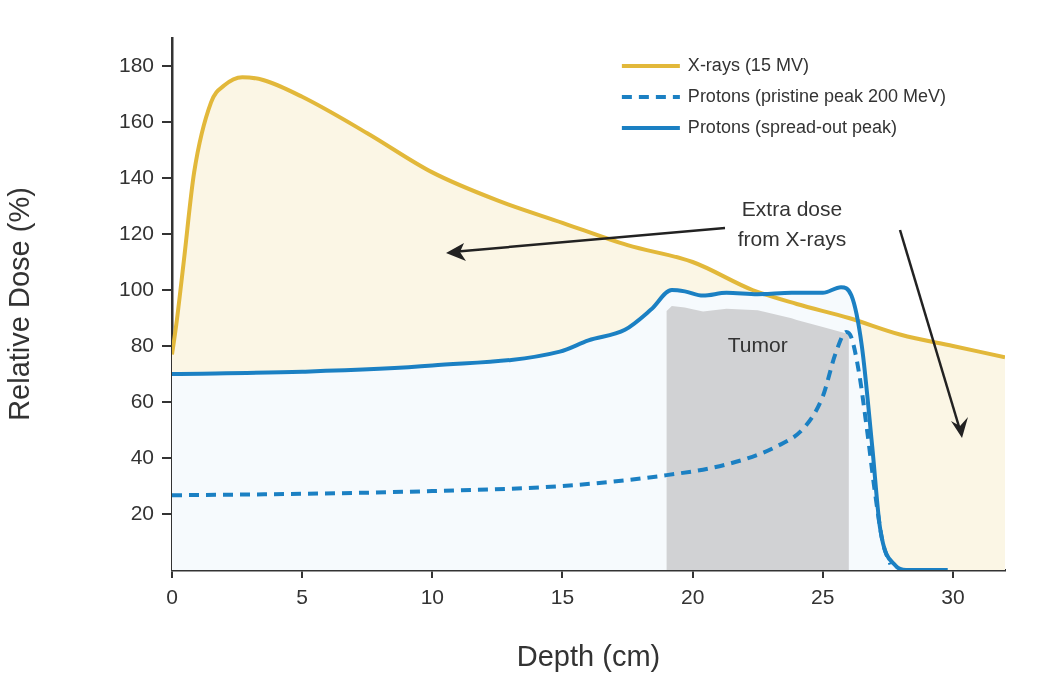  I want to click on y-tick-label: 100, so click(136, 288).